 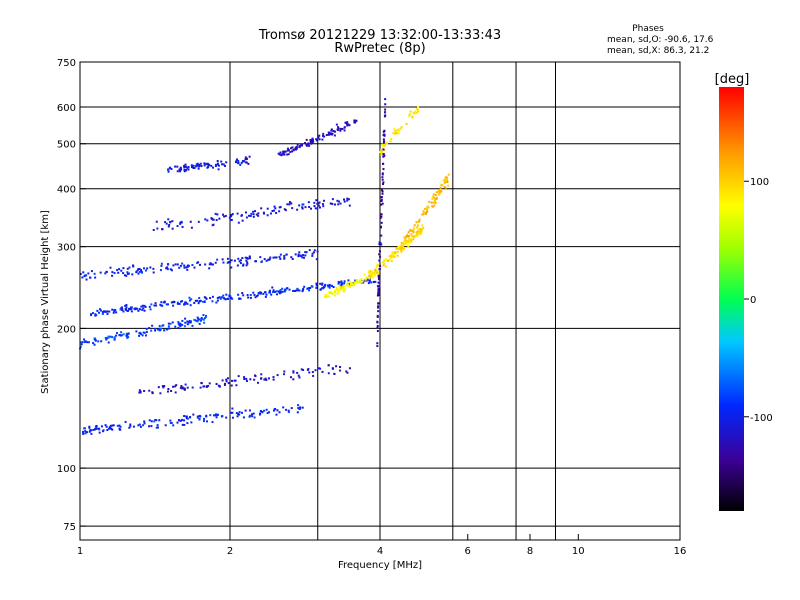 I want to click on colorbar-label: [deg], so click(x=732, y=79).